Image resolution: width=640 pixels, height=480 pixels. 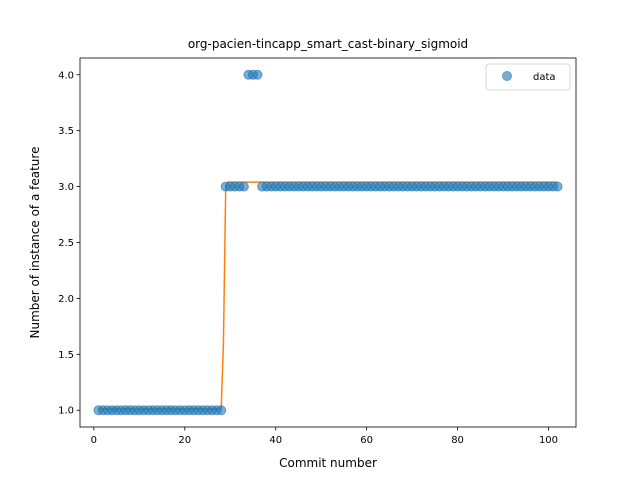 I want to click on x-tick-label: 60, so click(x=366, y=440).